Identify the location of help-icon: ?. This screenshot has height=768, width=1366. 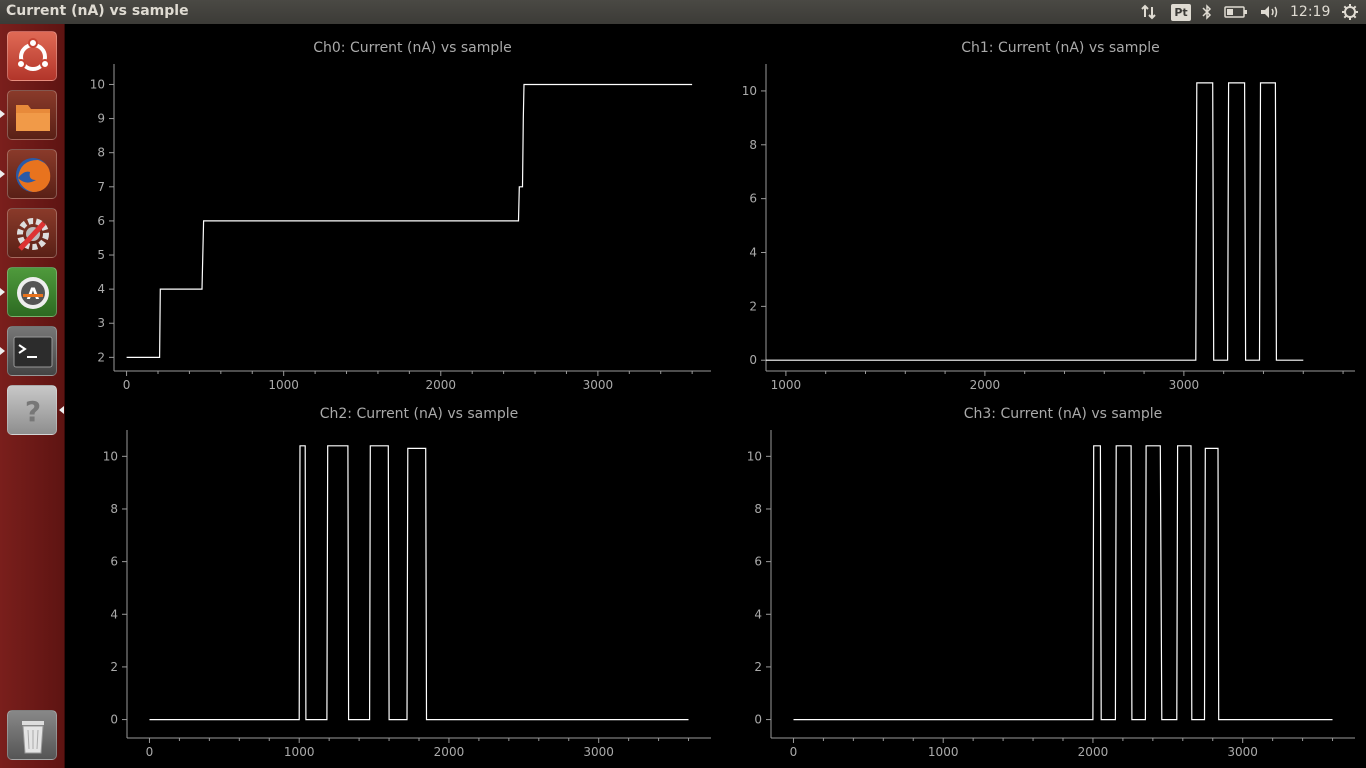
(32, 410).